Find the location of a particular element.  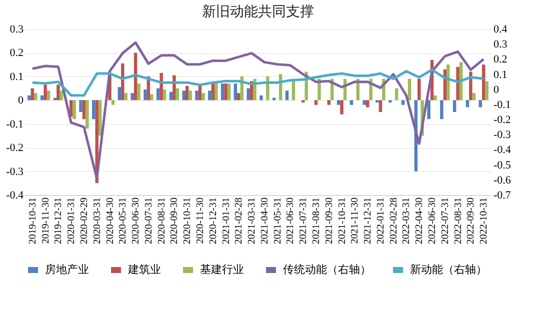

x-tick-label: 2020-05-31 is located at coordinates (123, 221).